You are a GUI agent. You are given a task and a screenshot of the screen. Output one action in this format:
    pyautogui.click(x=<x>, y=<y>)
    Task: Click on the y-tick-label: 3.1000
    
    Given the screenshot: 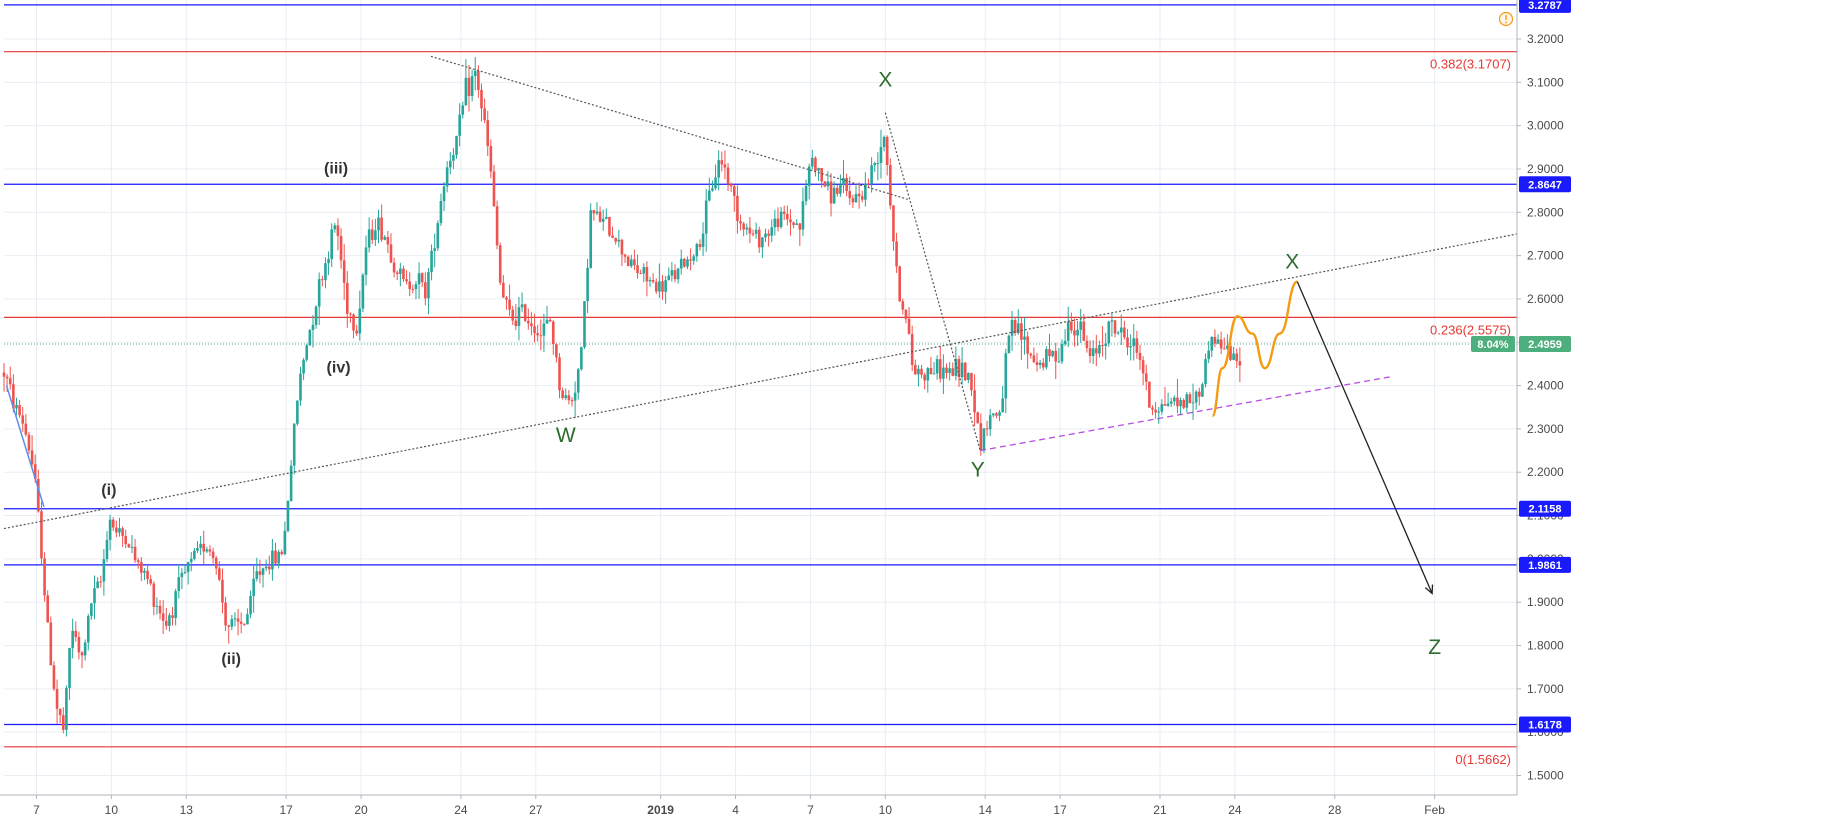 What is the action you would take?
    pyautogui.click(x=1545, y=82)
    